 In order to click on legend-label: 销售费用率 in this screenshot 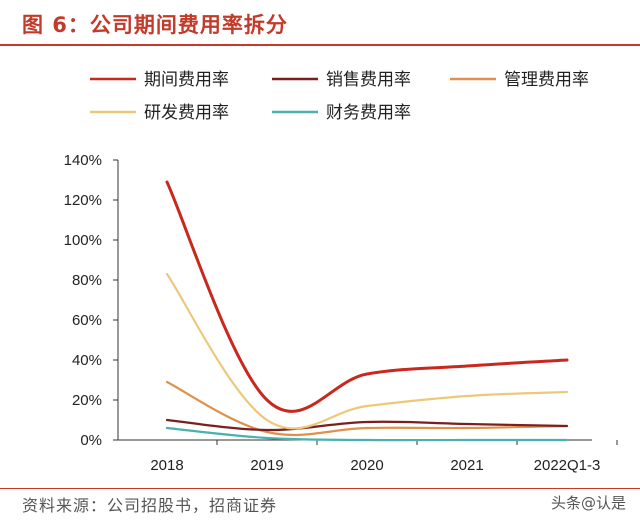, I will do `click(368, 80)`.